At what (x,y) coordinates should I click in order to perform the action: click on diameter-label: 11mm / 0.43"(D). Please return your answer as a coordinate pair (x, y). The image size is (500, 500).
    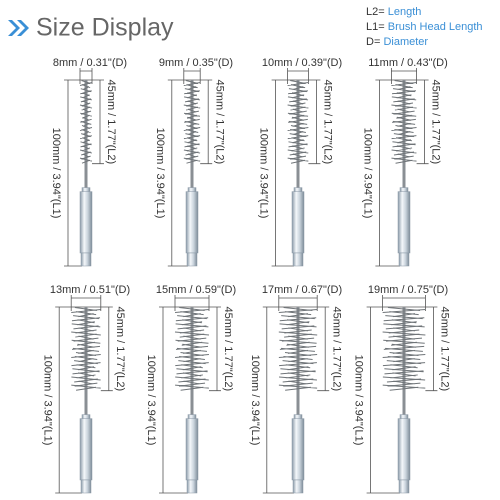
    Looking at the image, I should click on (408, 63).